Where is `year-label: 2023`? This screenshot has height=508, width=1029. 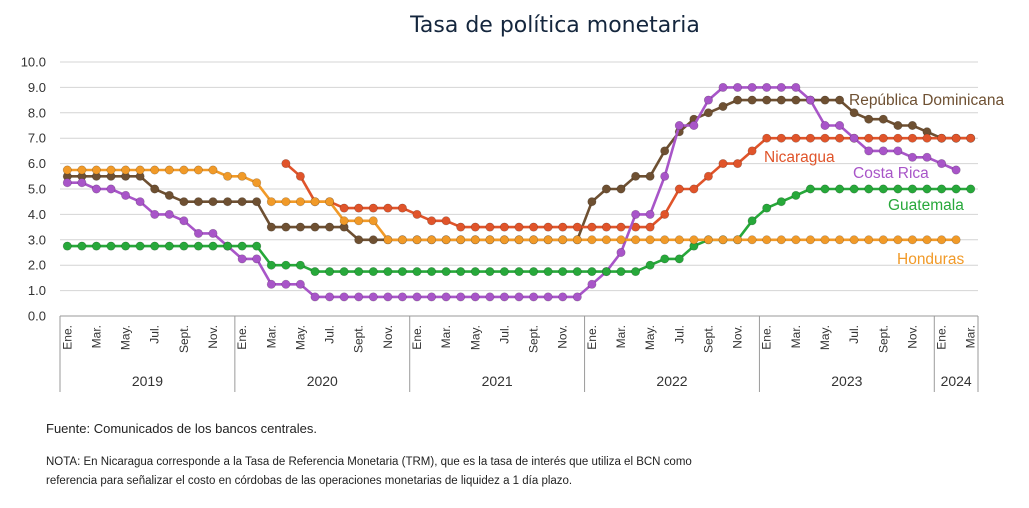
year-label: 2023 is located at coordinates (846, 381).